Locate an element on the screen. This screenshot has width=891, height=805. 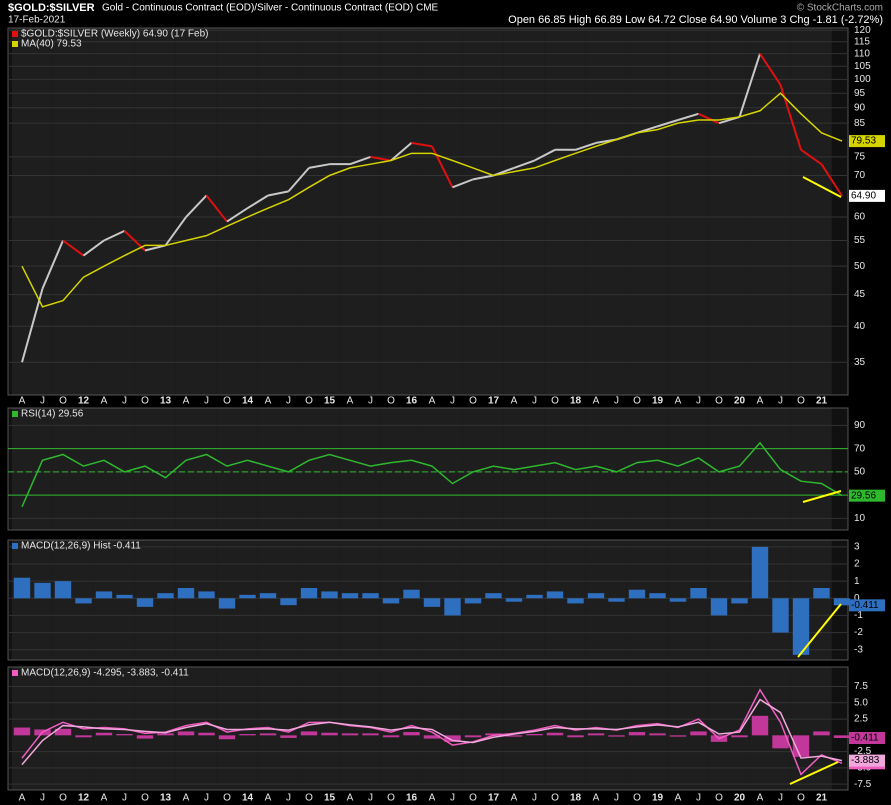
x-tick-label: 20 is located at coordinates (740, 401).